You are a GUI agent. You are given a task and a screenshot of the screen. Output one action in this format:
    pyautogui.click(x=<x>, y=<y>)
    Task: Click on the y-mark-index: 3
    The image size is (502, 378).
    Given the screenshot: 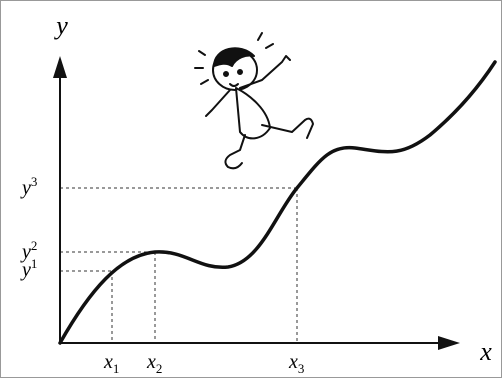 What is the action you would take?
    pyautogui.click(x=34, y=181)
    